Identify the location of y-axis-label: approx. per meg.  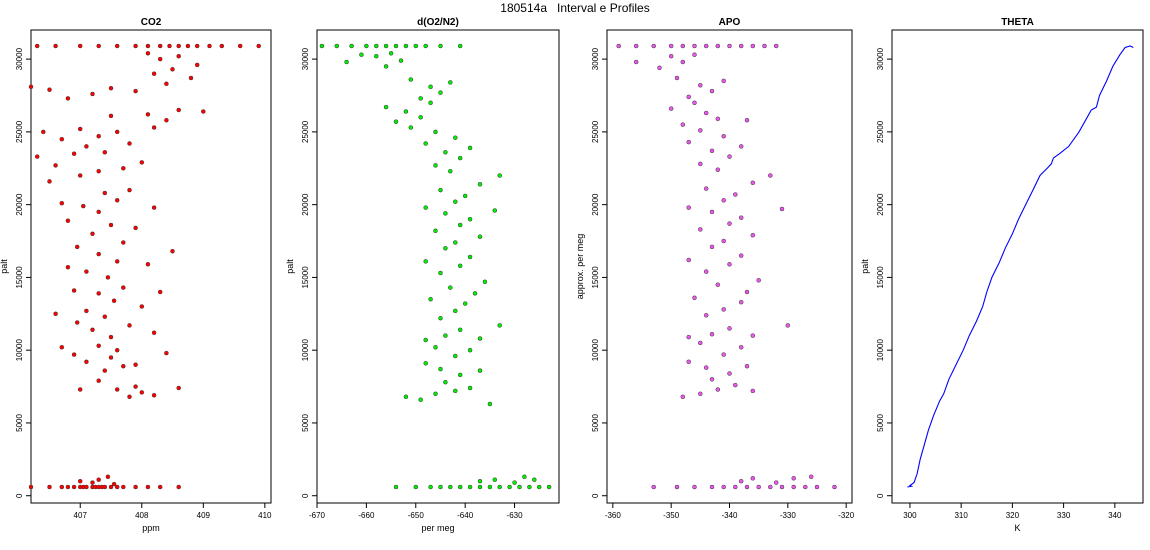
(580, 267).